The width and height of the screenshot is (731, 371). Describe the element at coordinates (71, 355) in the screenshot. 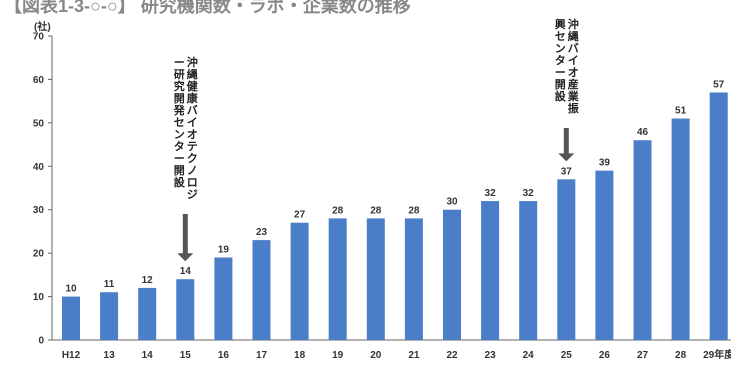

I see `x-tick-label-0: H12` at that location.